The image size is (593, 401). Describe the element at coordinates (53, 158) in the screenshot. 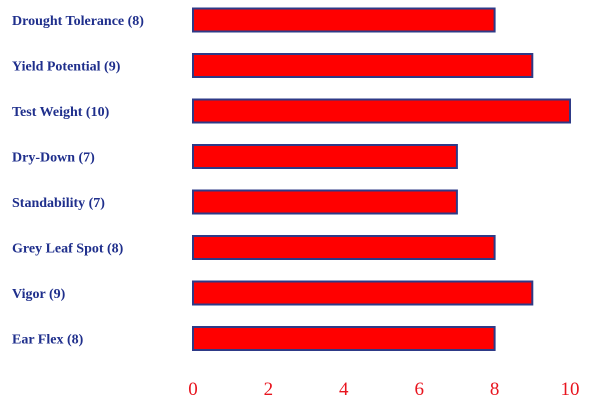

I see `category-label: Dry-Down (7)` at that location.